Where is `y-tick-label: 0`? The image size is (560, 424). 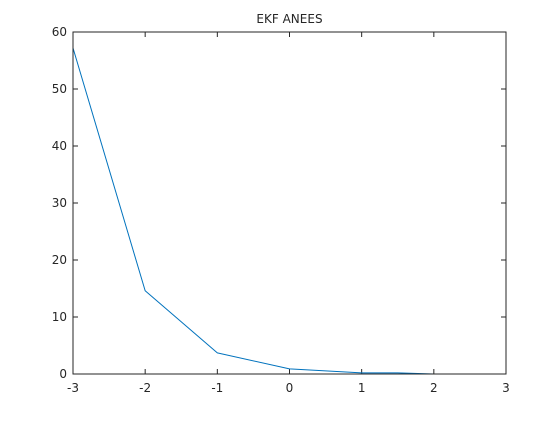
y-tick-label: 0 is located at coordinates (63, 374).